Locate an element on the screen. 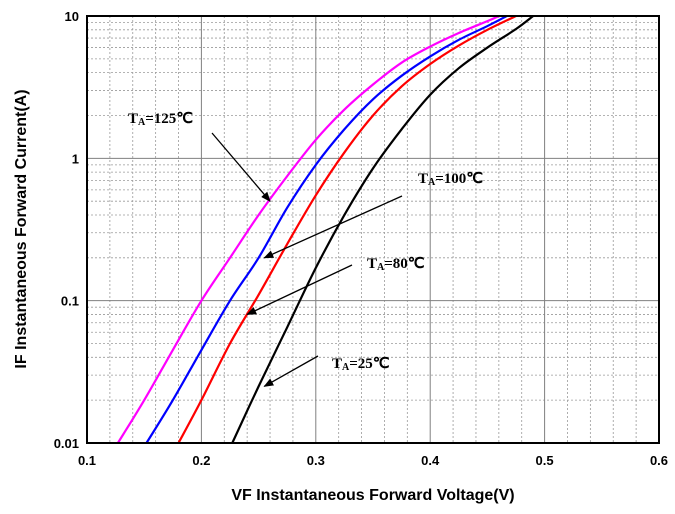 This screenshot has height=514, width=675. x-axis-title: VF Instantaneous Forward Voltage(V) is located at coordinates (372, 495).